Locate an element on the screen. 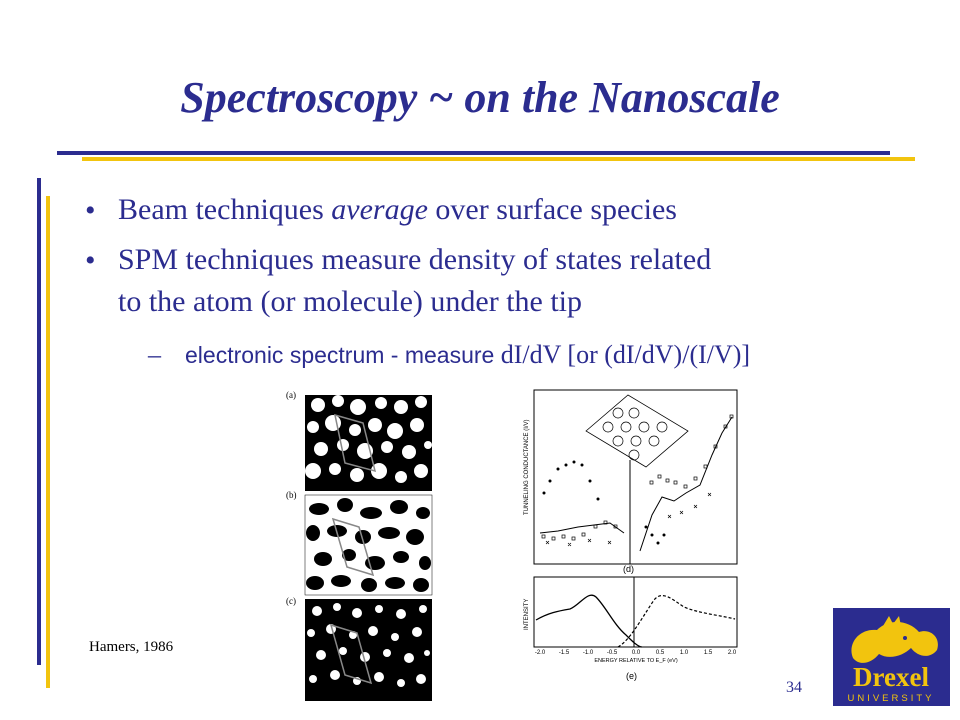 The width and height of the screenshot is (960, 720). bullet-2-line-2: to the atom (or molecule) under the tip is located at coordinates (350, 302).